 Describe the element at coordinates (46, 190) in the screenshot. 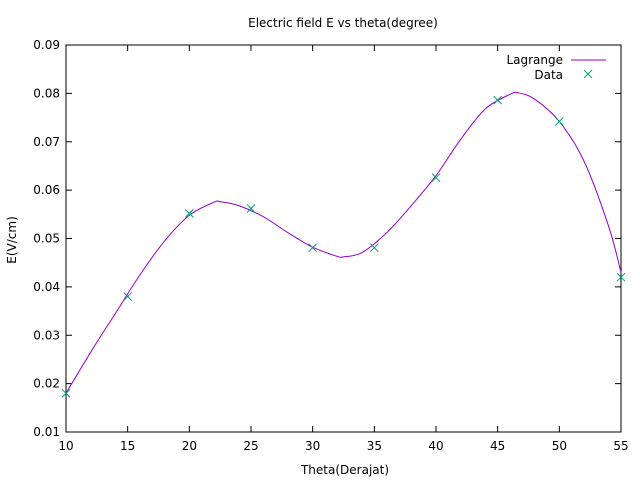

I see `y-tick-label: 0.06` at that location.